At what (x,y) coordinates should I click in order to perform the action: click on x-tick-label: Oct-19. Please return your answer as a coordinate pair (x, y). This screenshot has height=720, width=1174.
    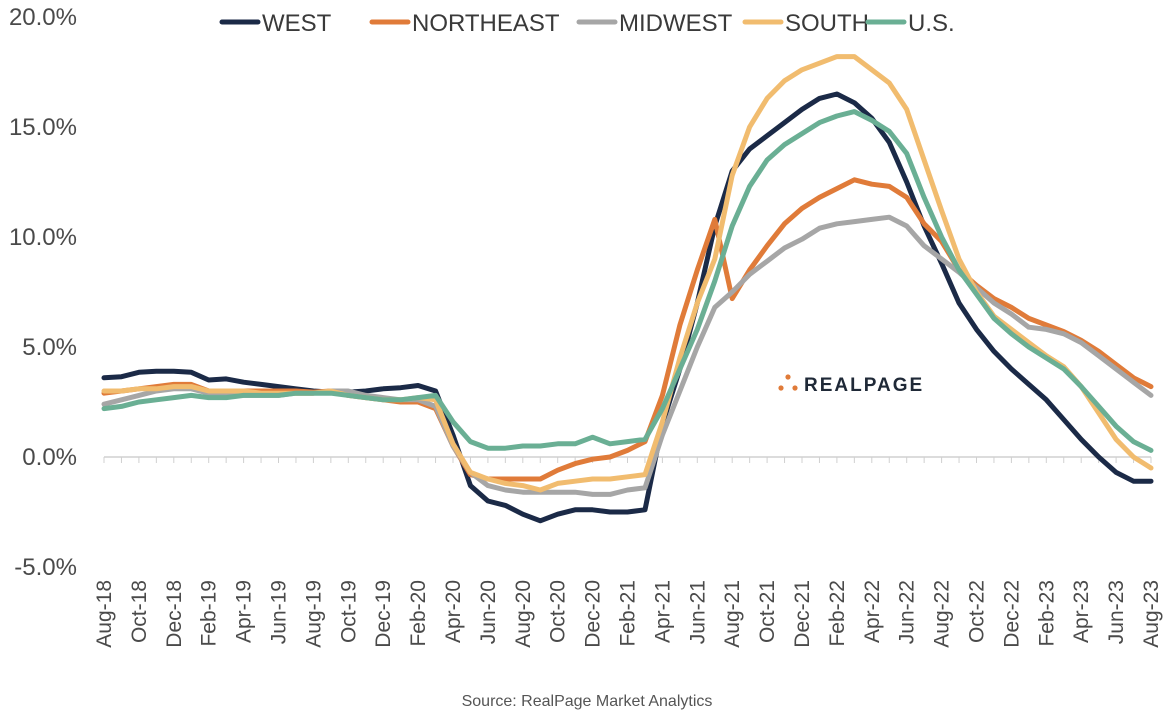
    Looking at the image, I should click on (348, 611).